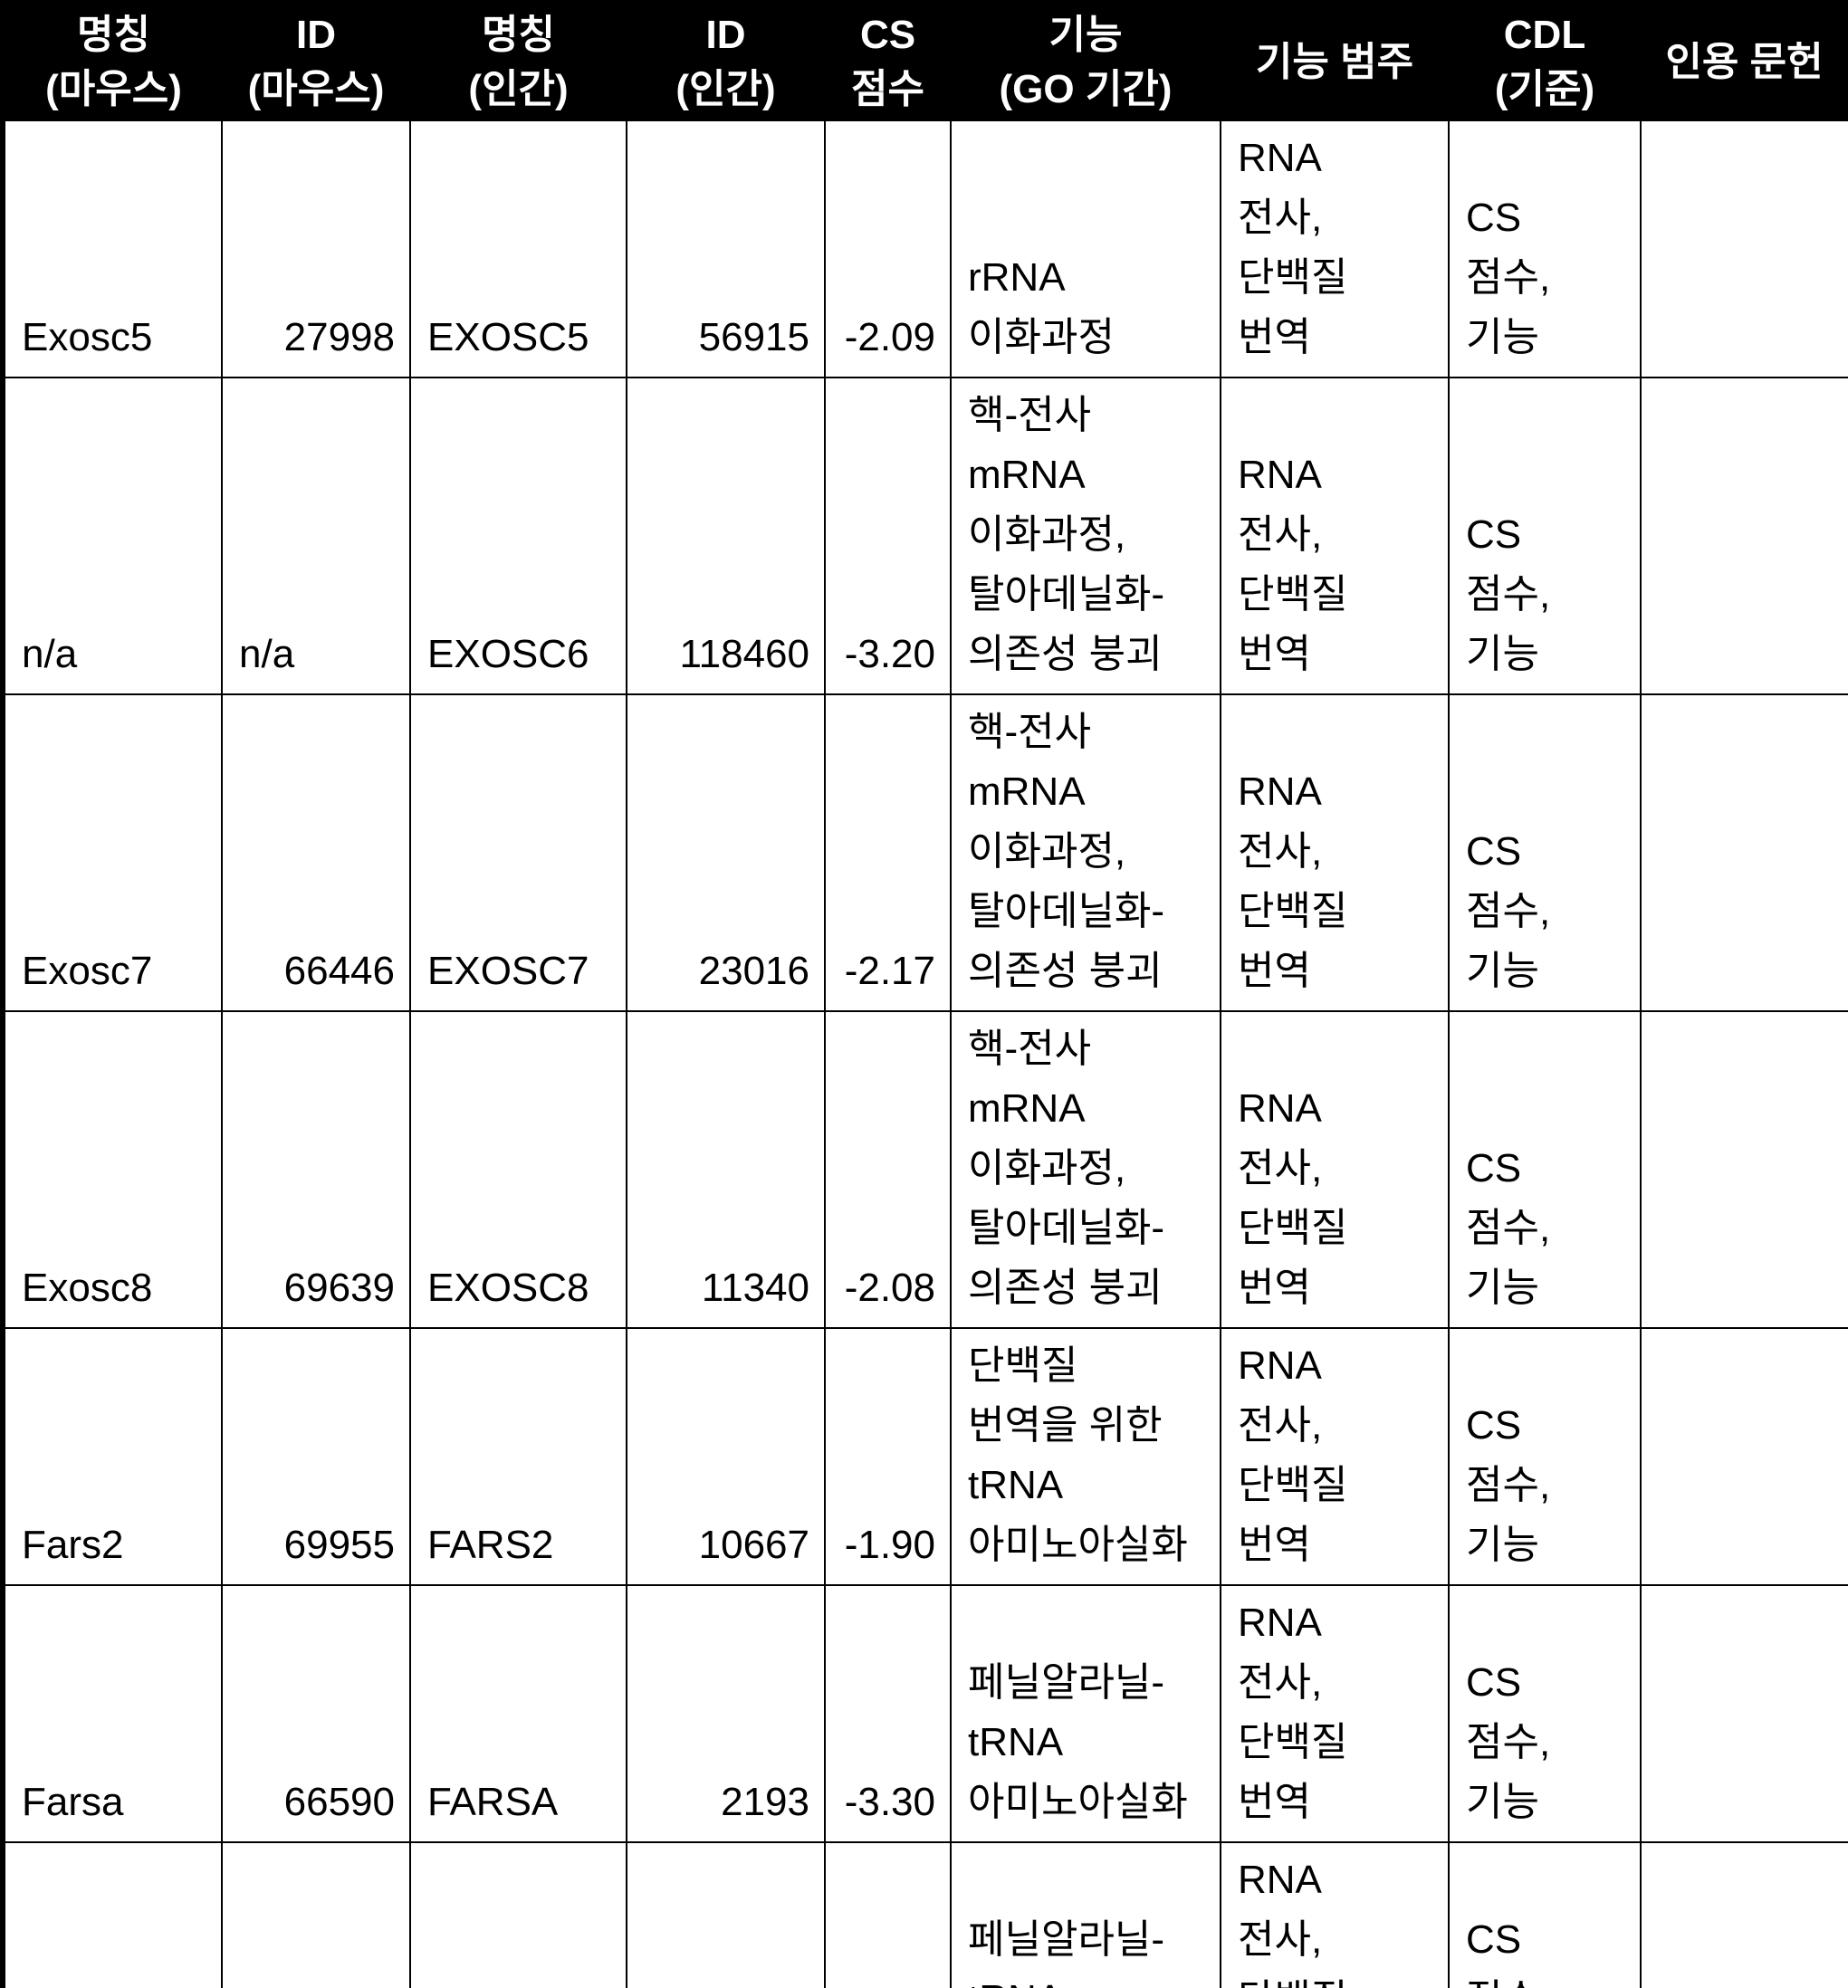  What do you see at coordinates (726, 1713) in the screenshot?
I see `cell-id-human: 2193` at bounding box center [726, 1713].